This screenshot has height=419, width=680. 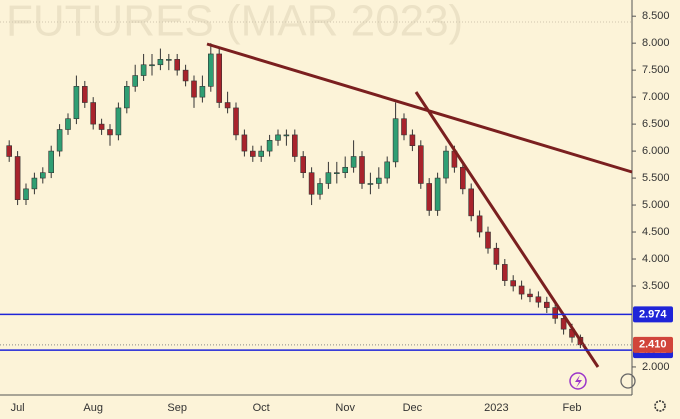 What do you see at coordinates (234, 23) in the screenshot?
I see `watermark-title: FUTURES (MAR 2023)` at bounding box center [234, 23].